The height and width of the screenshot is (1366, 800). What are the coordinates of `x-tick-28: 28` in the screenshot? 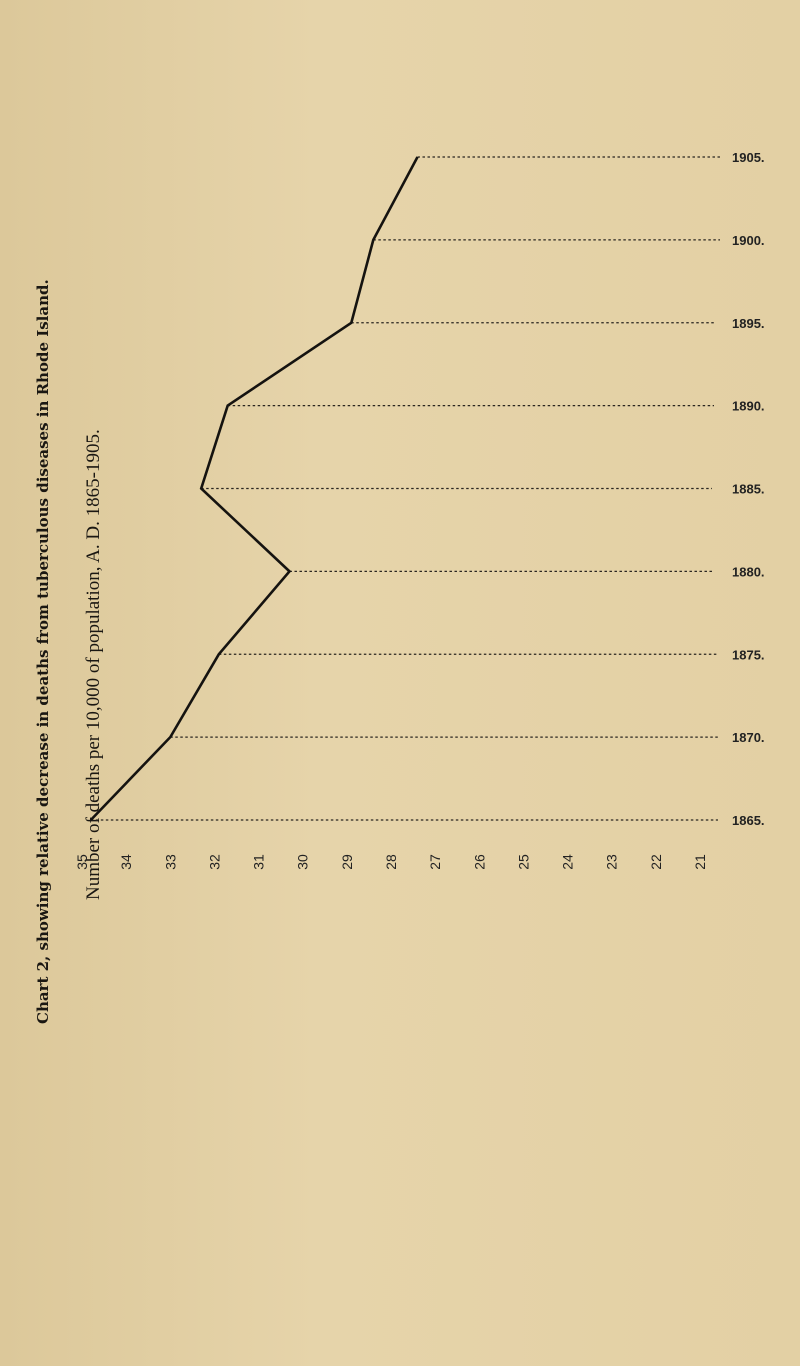 It's located at (391, 862).